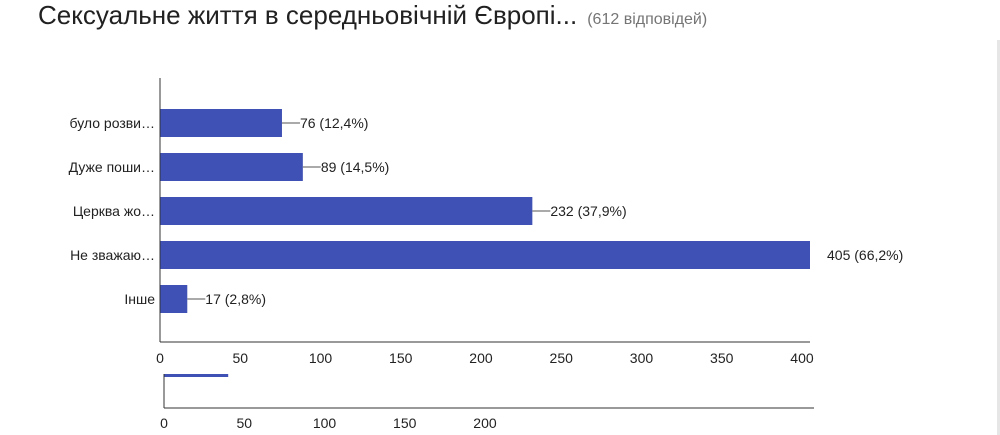  What do you see at coordinates (325, 423) in the screenshot?
I see `range-tick-label: 100` at bounding box center [325, 423].